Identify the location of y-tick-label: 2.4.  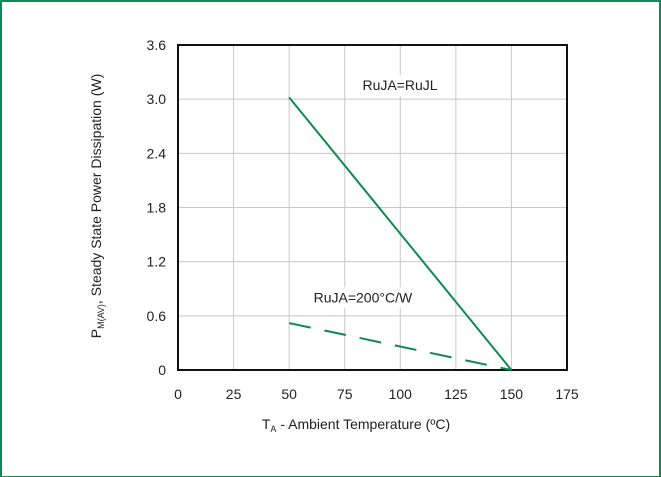
(157, 153).